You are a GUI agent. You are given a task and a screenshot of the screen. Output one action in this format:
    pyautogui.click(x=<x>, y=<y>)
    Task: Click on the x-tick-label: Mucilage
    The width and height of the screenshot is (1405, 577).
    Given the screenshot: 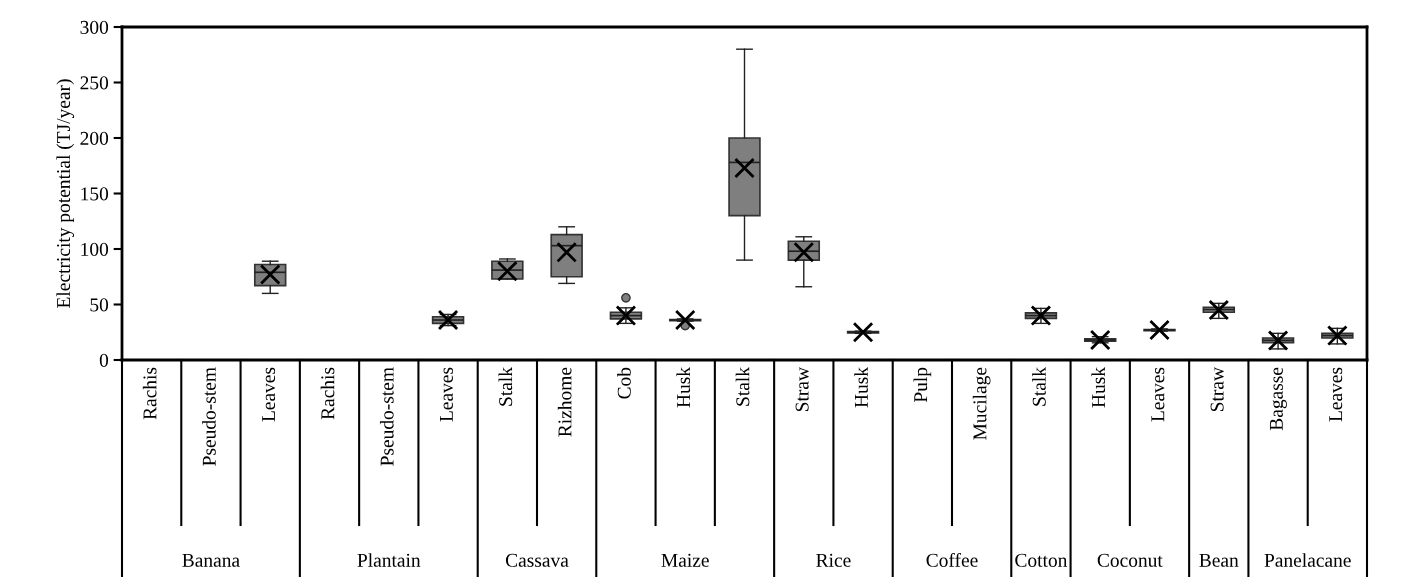 What is the action you would take?
    pyautogui.click(x=981, y=403)
    